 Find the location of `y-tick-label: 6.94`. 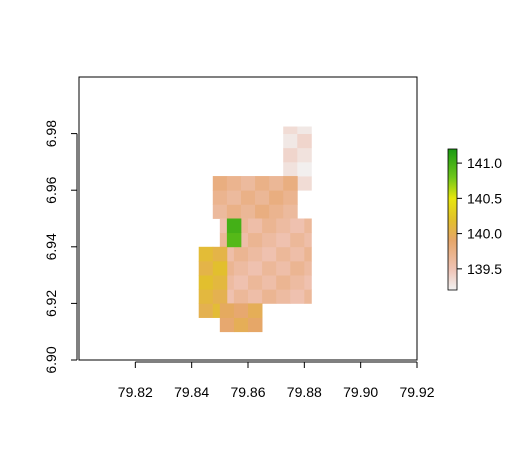

y-tick-label: 6.94 is located at coordinates (51, 246).